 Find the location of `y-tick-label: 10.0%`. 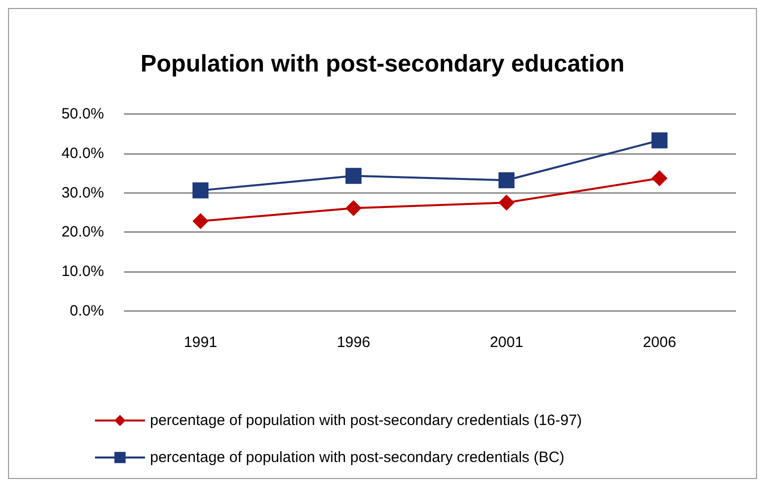

y-tick-label: 10.0% is located at coordinates (82, 271).